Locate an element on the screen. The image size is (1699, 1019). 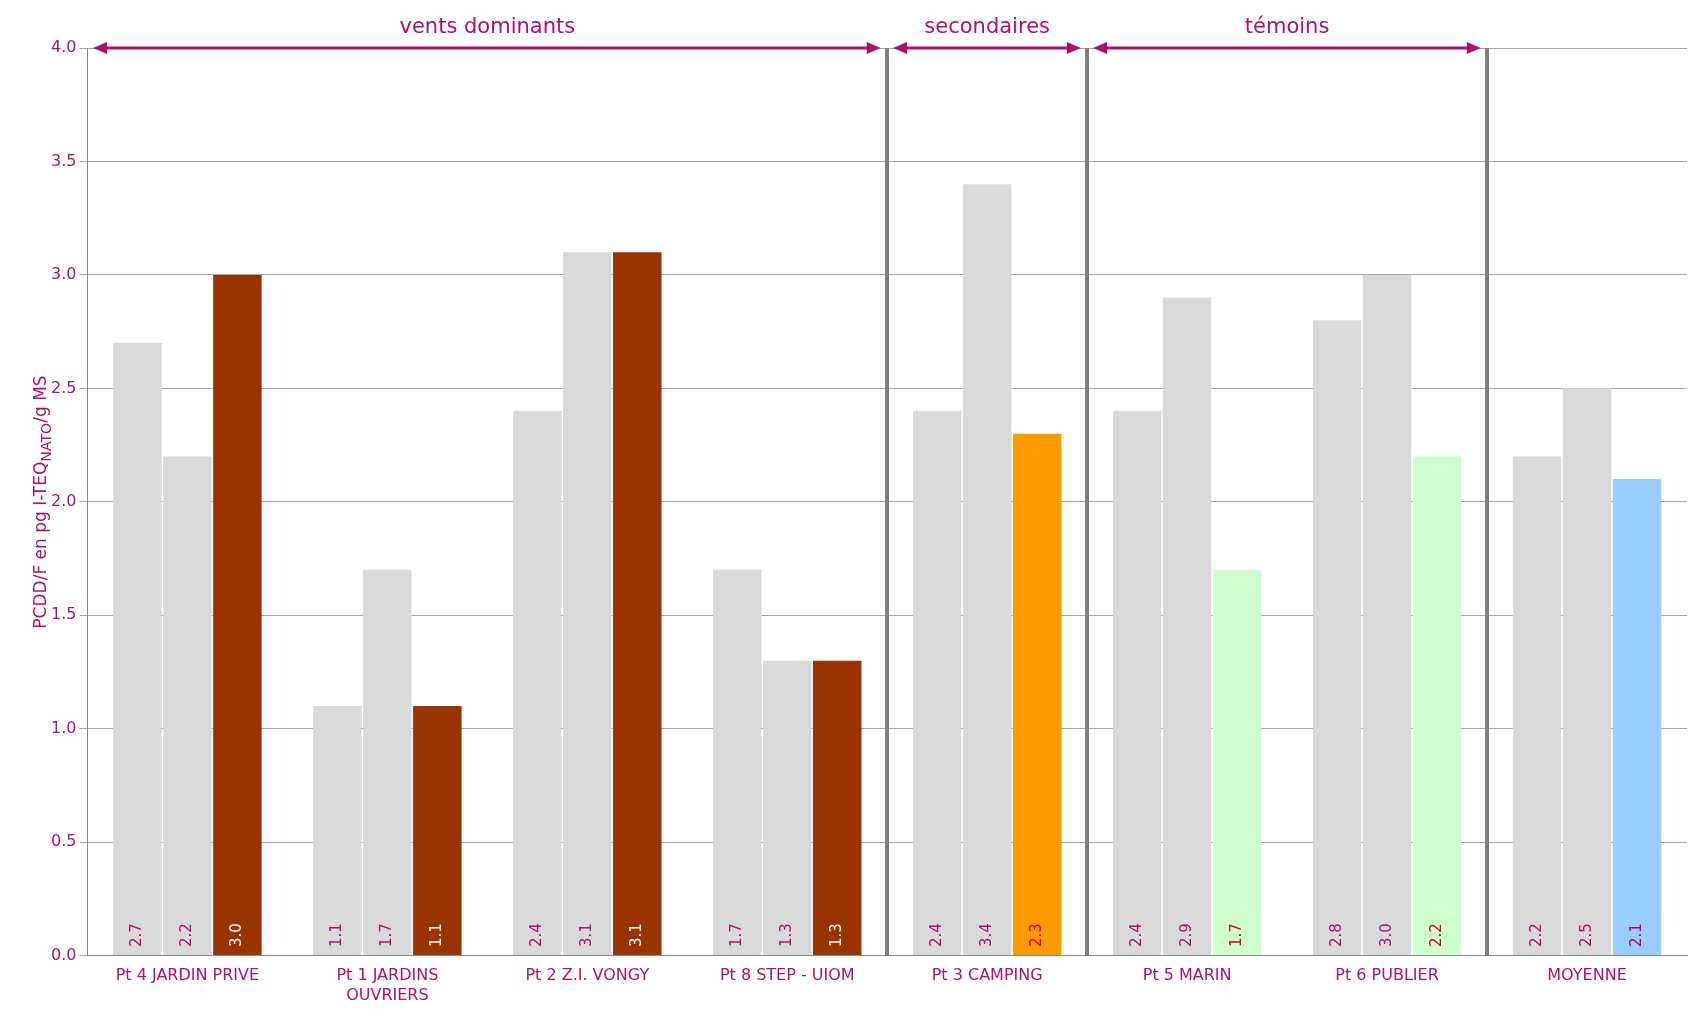
x-tick-label: Pt 4 JARDIN PRIVE is located at coordinates (187, 975).